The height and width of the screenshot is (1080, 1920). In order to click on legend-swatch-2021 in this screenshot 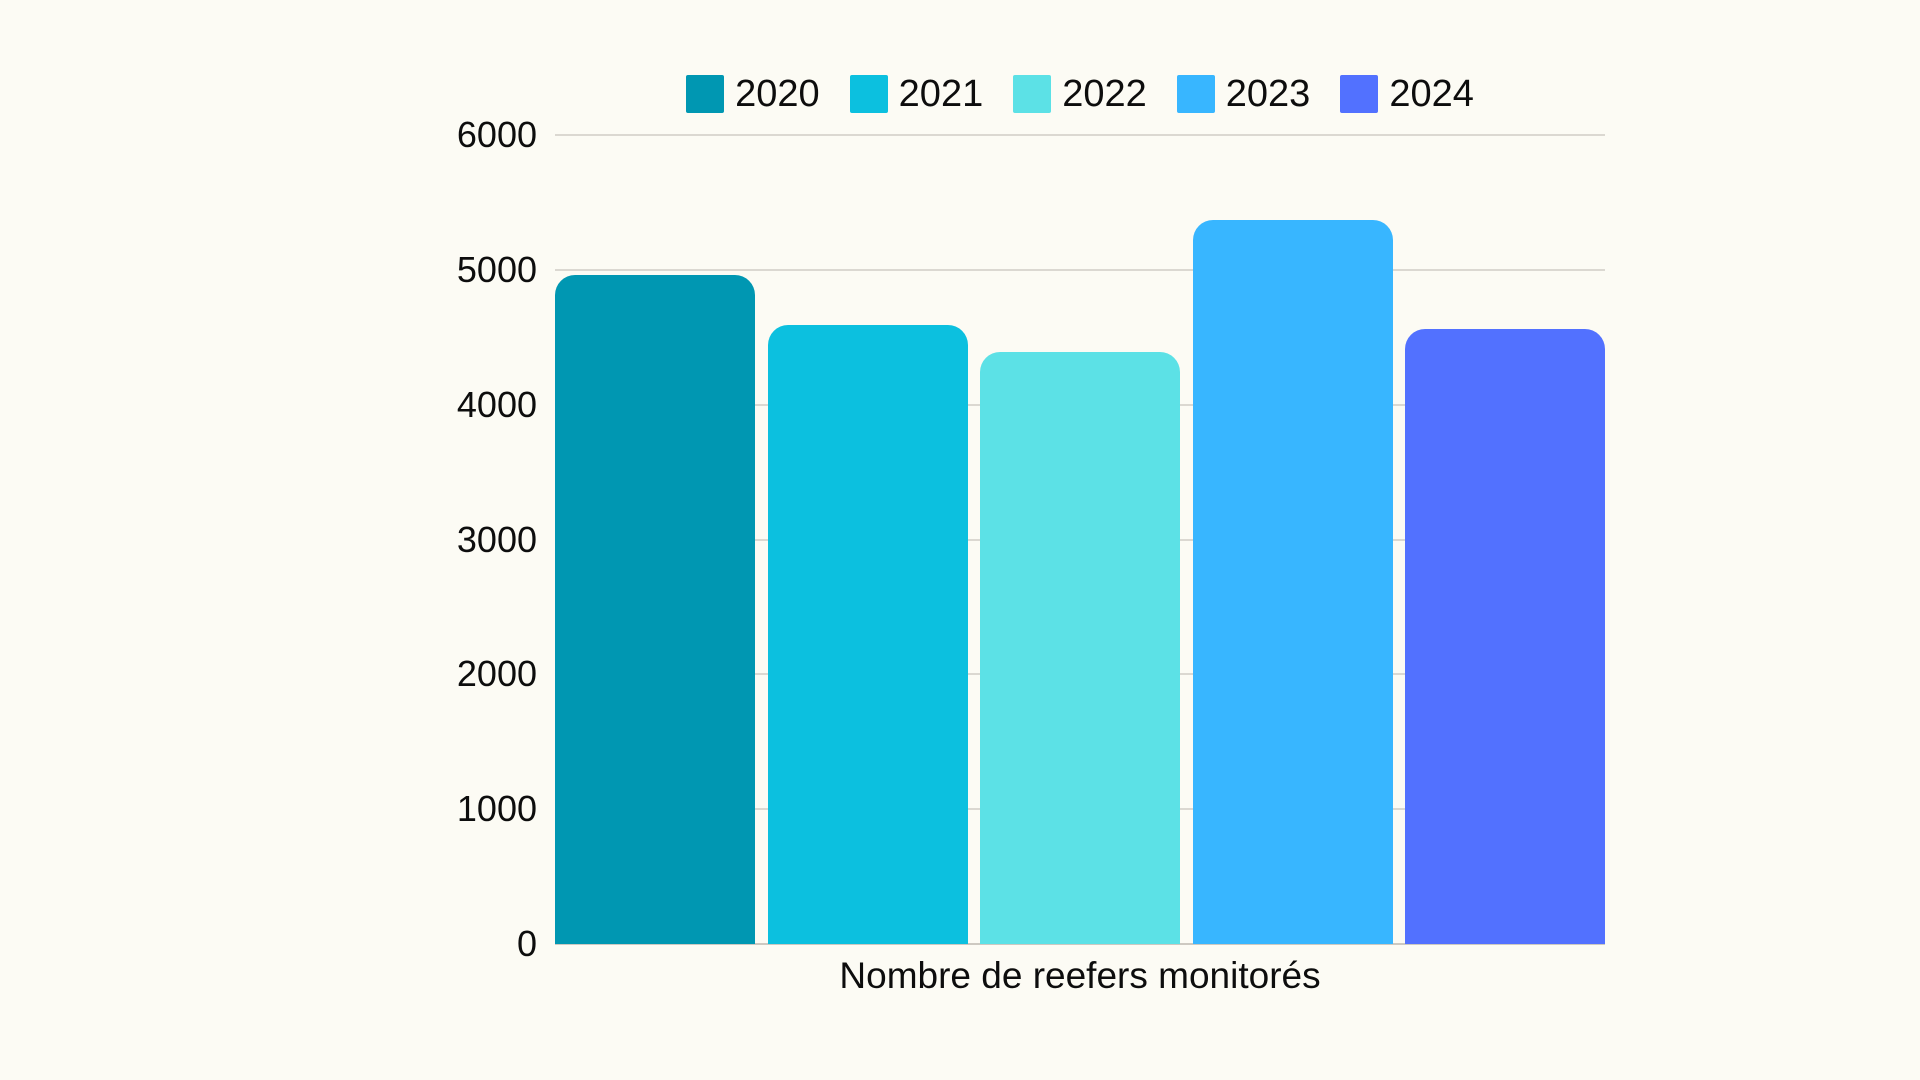, I will do `click(868, 94)`.